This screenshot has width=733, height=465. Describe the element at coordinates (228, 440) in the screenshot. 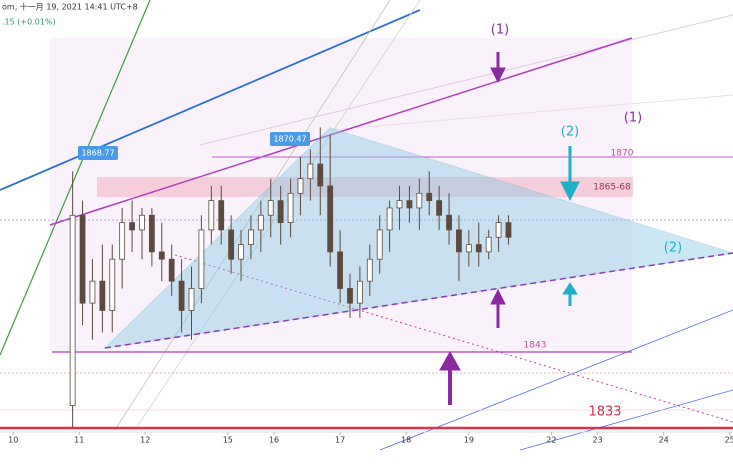

I see `x-tick-label: 15` at that location.